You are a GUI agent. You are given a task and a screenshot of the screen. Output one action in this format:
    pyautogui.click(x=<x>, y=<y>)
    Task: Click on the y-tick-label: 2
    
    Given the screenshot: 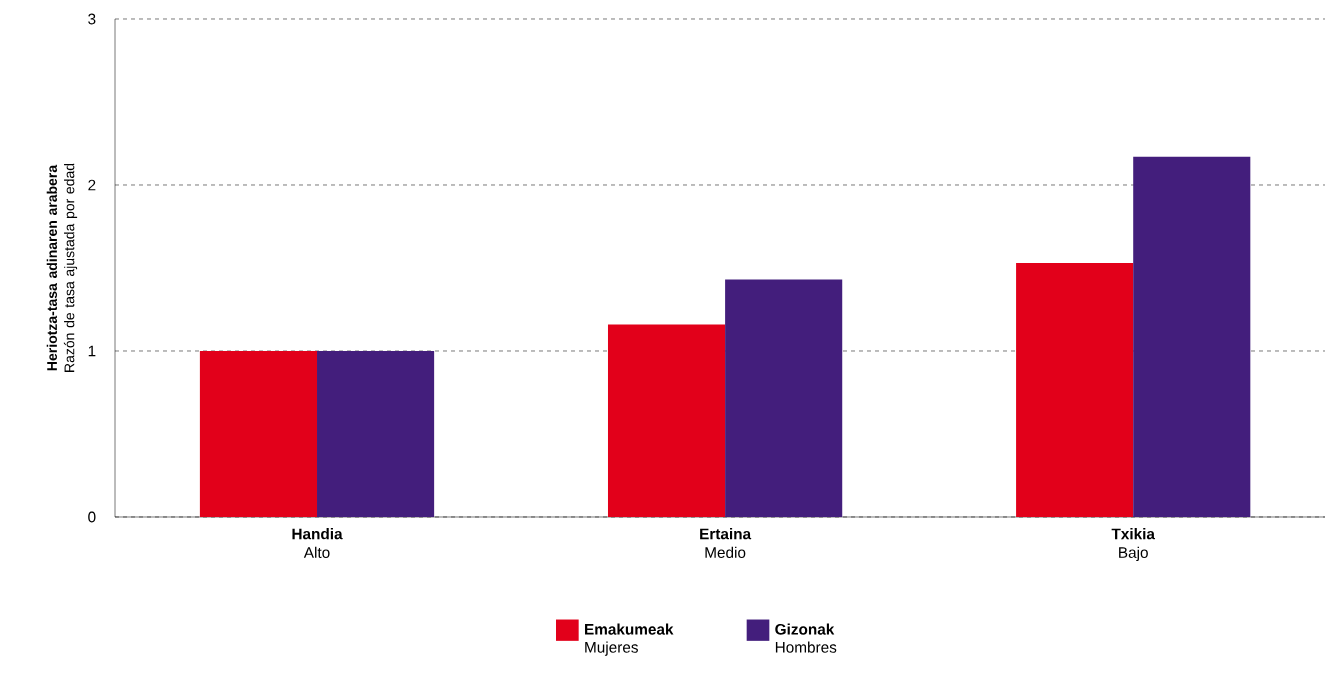 What is the action you would take?
    pyautogui.click(x=92, y=185)
    